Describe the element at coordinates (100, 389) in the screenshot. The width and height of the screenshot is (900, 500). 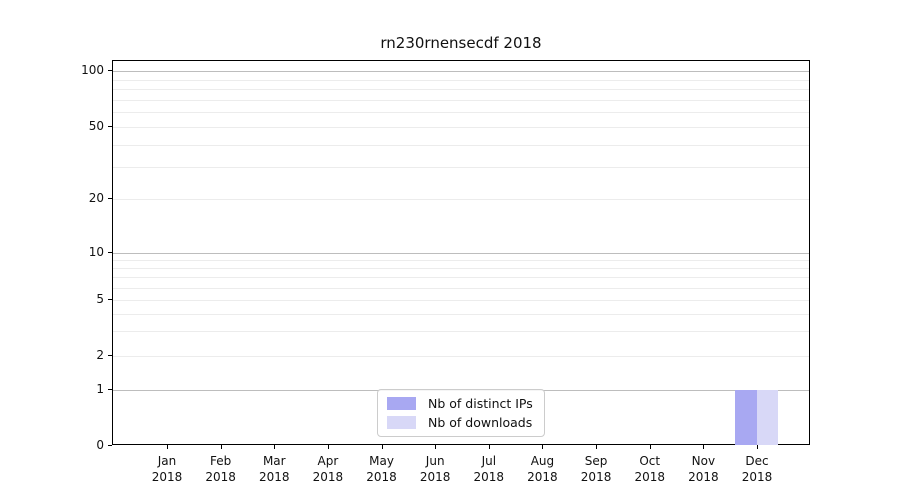
I see `y-tick-label: 1` at that location.